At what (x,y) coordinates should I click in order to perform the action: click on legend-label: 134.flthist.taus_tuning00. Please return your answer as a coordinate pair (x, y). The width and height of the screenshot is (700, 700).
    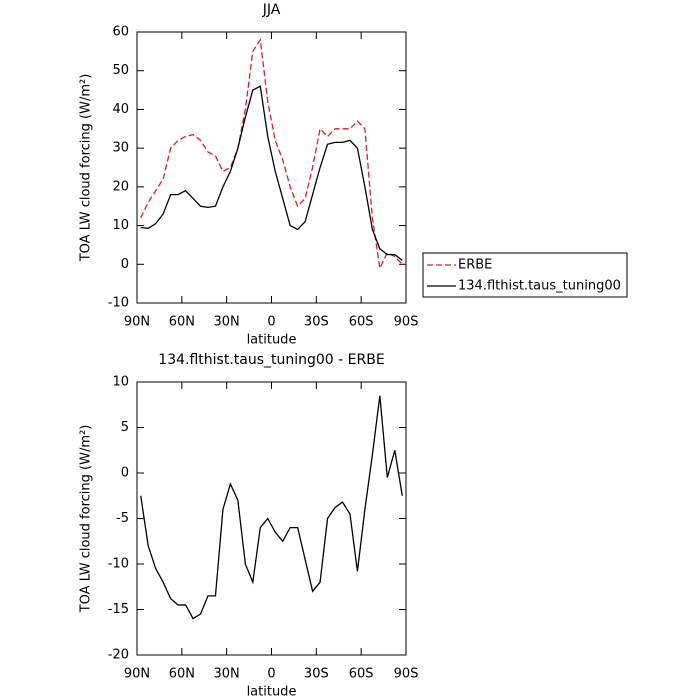
    Looking at the image, I should click on (539, 286).